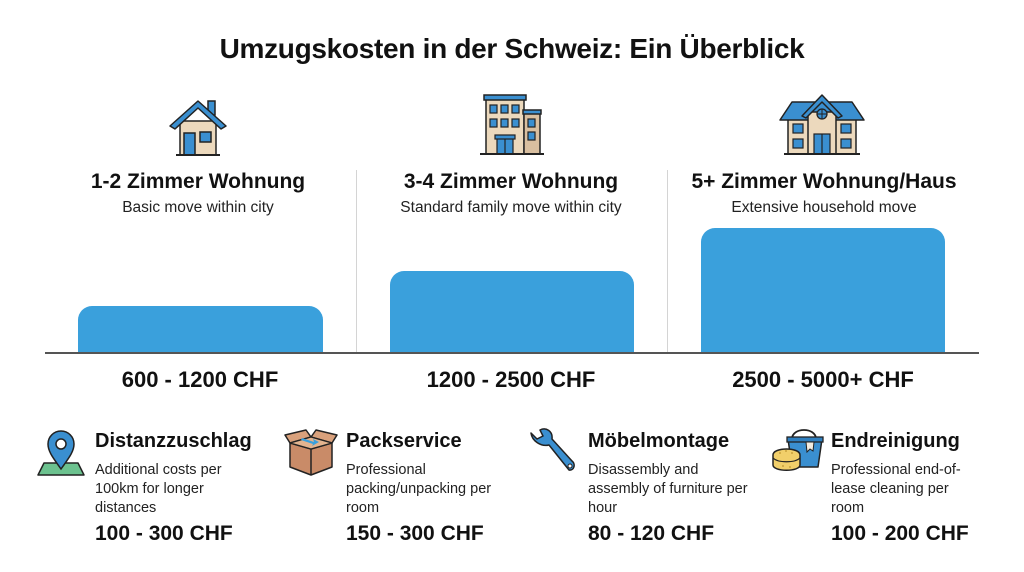 Image resolution: width=1024 pixels, height=572 pixels. I want to click on map-pin-icon, so click(61, 454).